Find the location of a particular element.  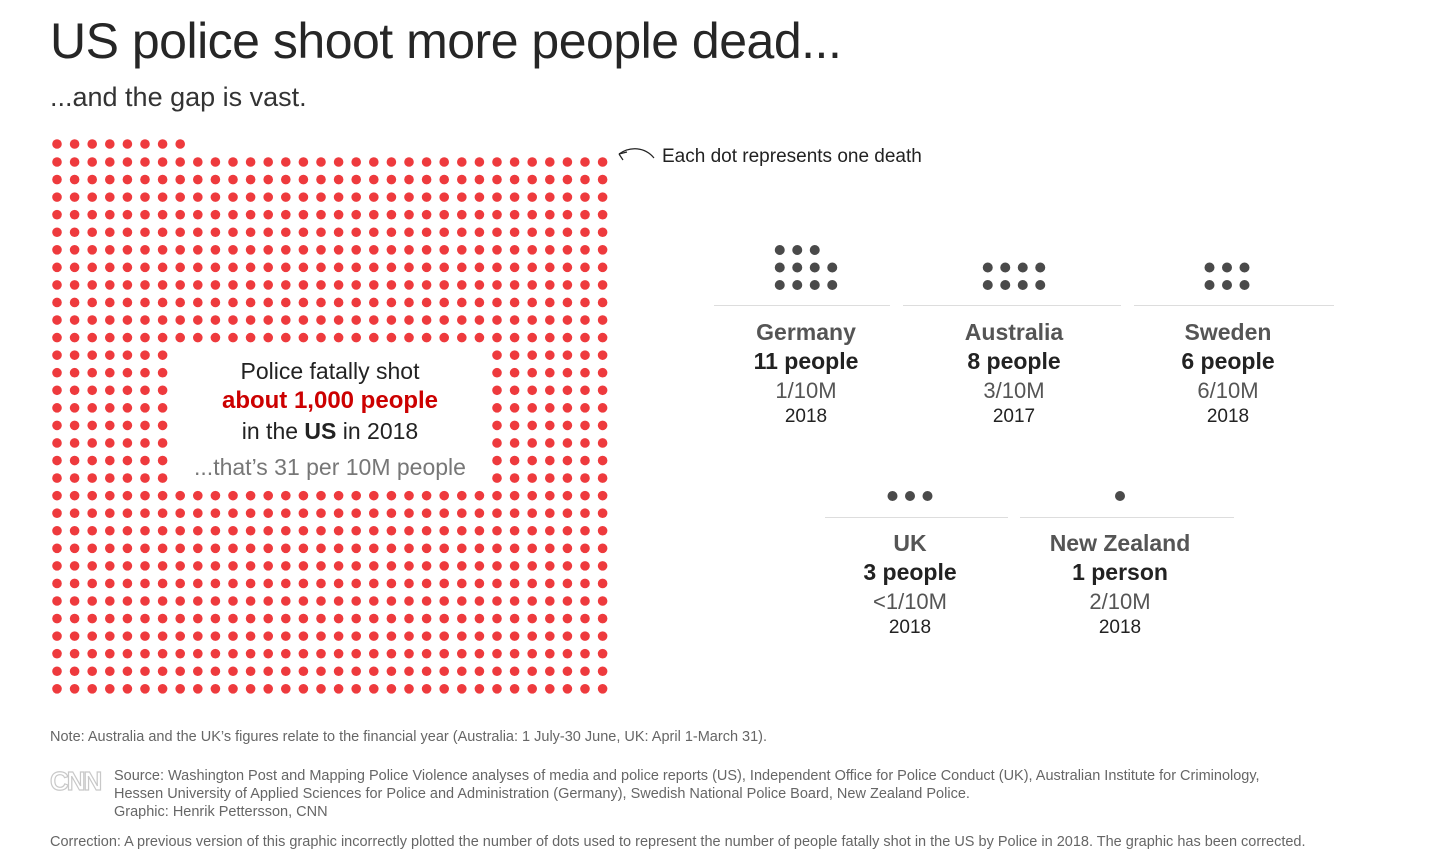

divider-sweden is located at coordinates (1234, 305).